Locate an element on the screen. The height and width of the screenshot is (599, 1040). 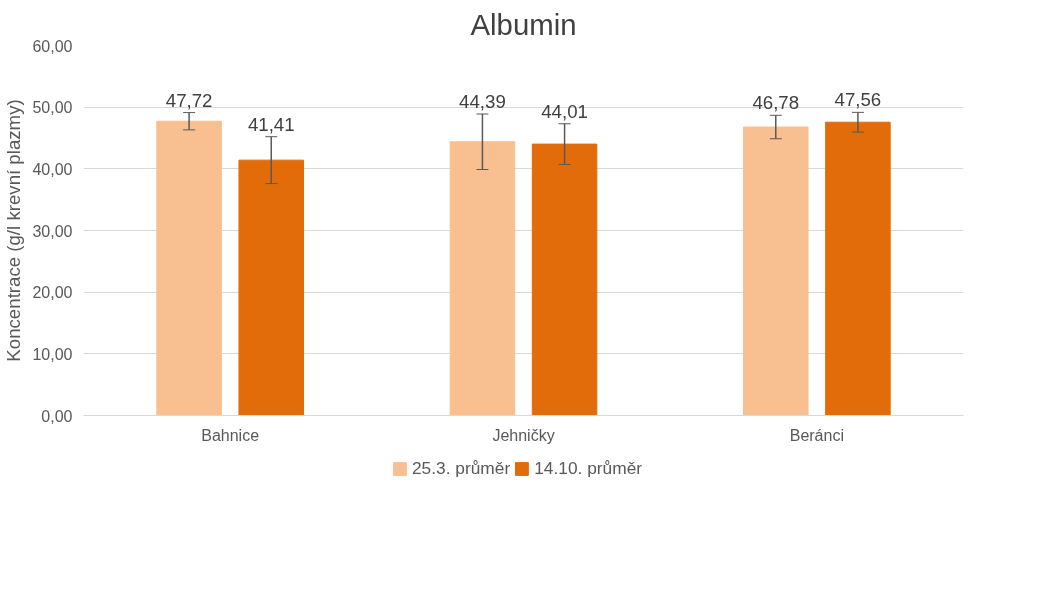
y-tick-label: 0,00 is located at coordinates (57, 416).